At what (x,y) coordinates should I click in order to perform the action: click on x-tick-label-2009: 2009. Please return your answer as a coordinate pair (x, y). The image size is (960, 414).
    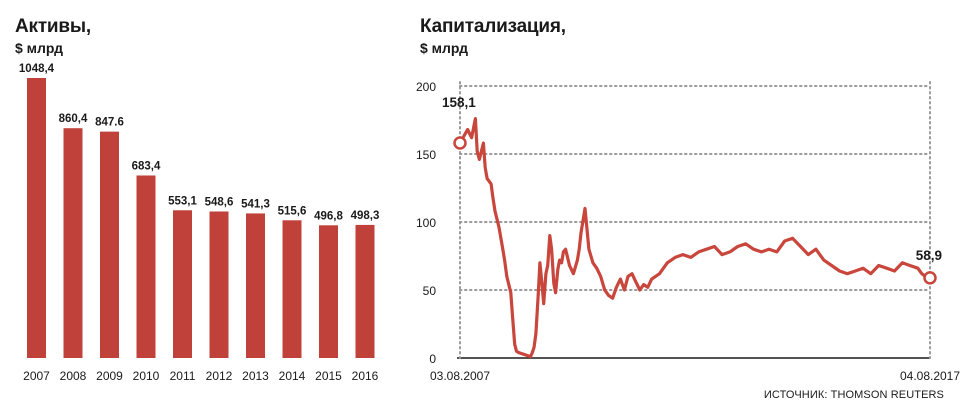
    Looking at the image, I should click on (109, 376).